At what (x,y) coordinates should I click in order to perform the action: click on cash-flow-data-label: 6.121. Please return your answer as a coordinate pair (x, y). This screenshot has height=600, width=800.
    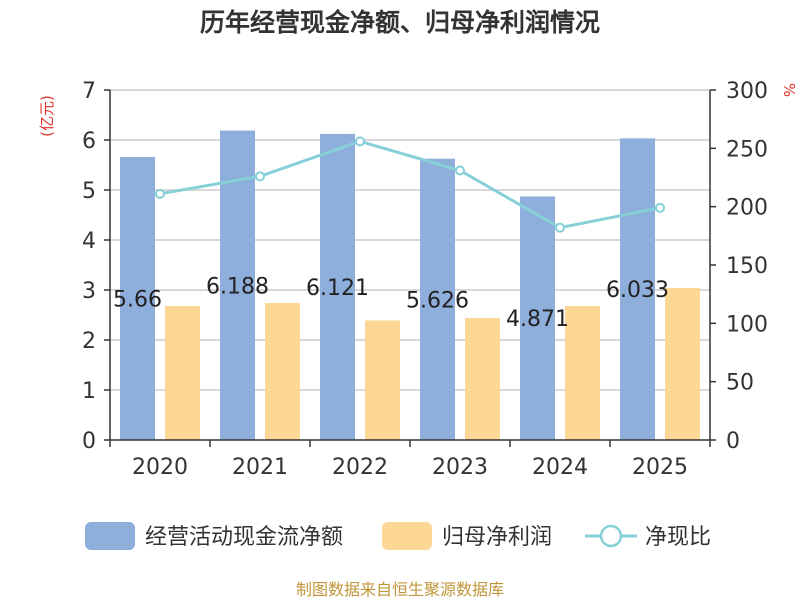
    Looking at the image, I should click on (337, 288).